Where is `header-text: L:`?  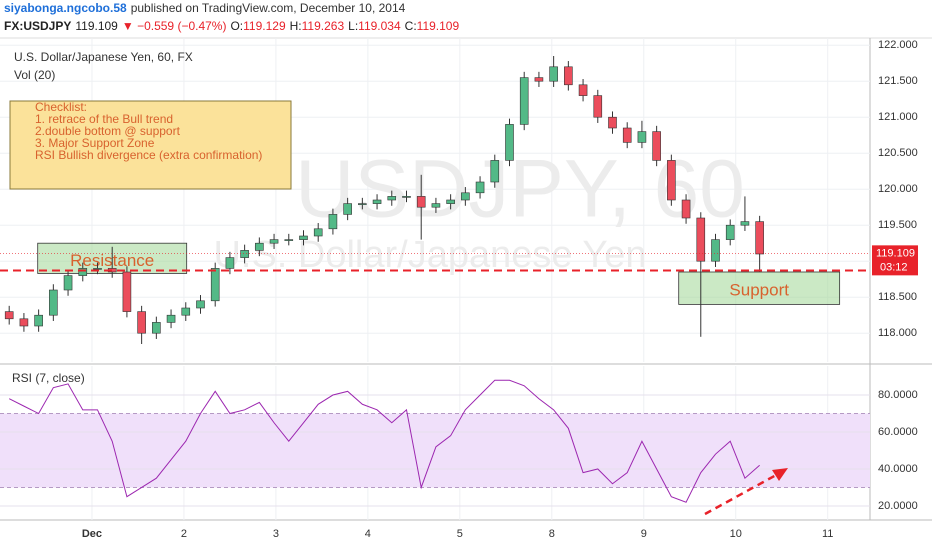 header-text: L: is located at coordinates (353, 26).